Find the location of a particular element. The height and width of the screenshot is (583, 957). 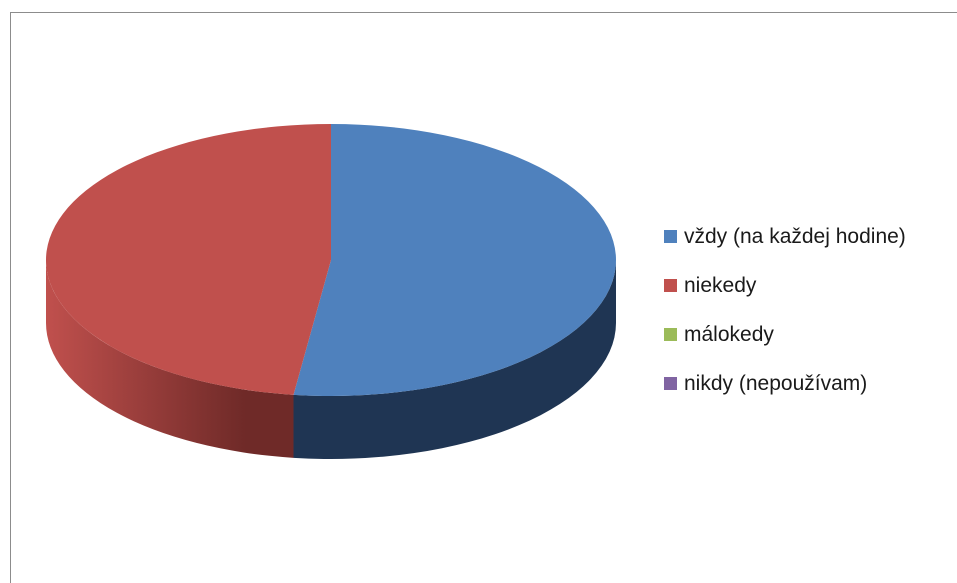

legend-label: vždy (na každej hodine) is located at coordinates (795, 236).